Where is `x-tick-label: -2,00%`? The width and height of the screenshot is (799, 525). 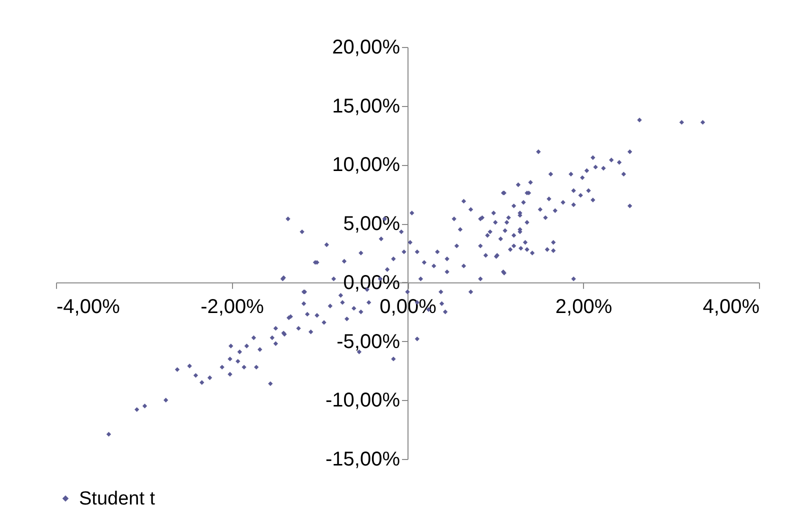 x-tick-label: -2,00% is located at coordinates (232, 307).